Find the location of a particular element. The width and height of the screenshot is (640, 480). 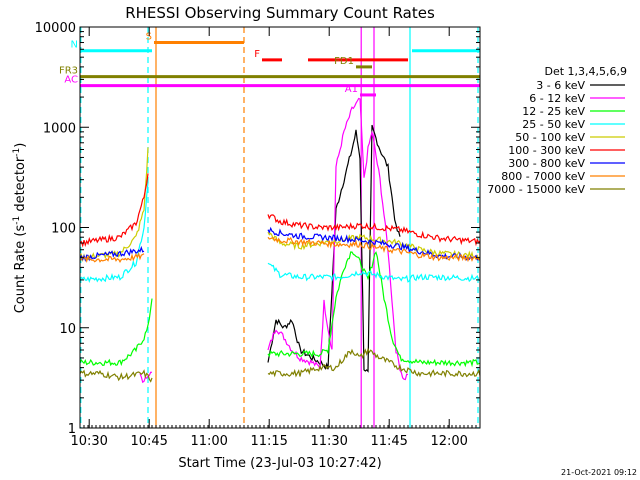

legend-entry-label: 300 - 800 keV is located at coordinates (546, 163).